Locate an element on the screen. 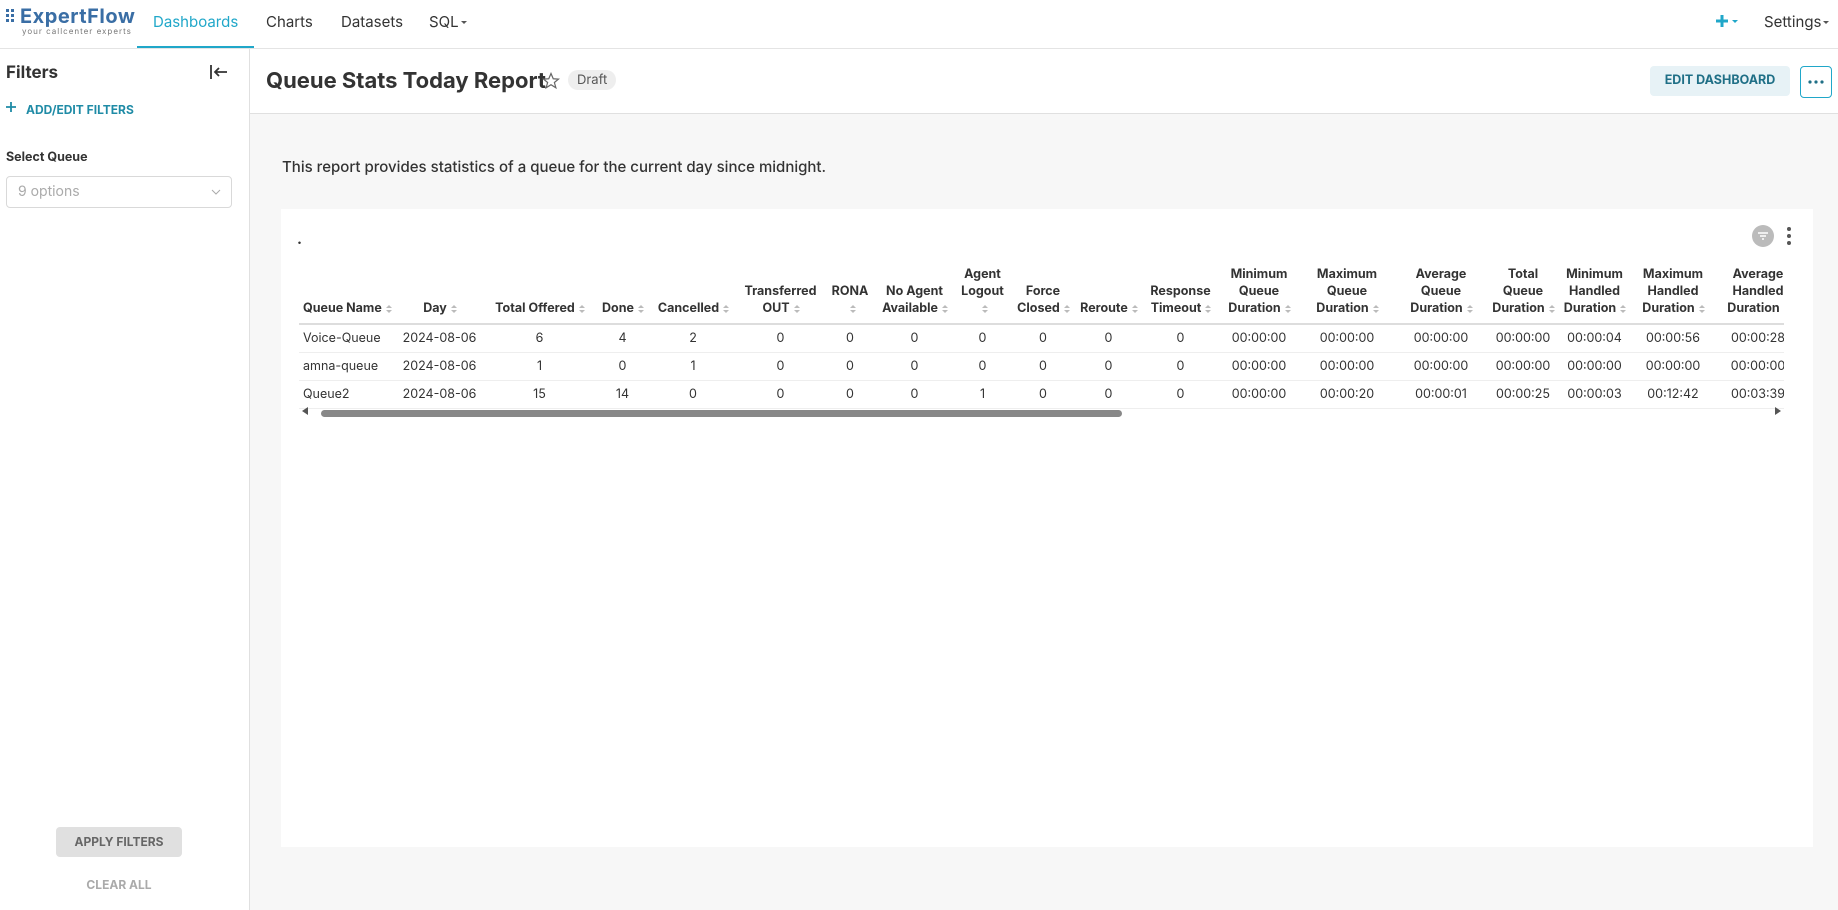 This screenshot has height=910, width=1838. favorite-star is located at coordinates (551, 81).